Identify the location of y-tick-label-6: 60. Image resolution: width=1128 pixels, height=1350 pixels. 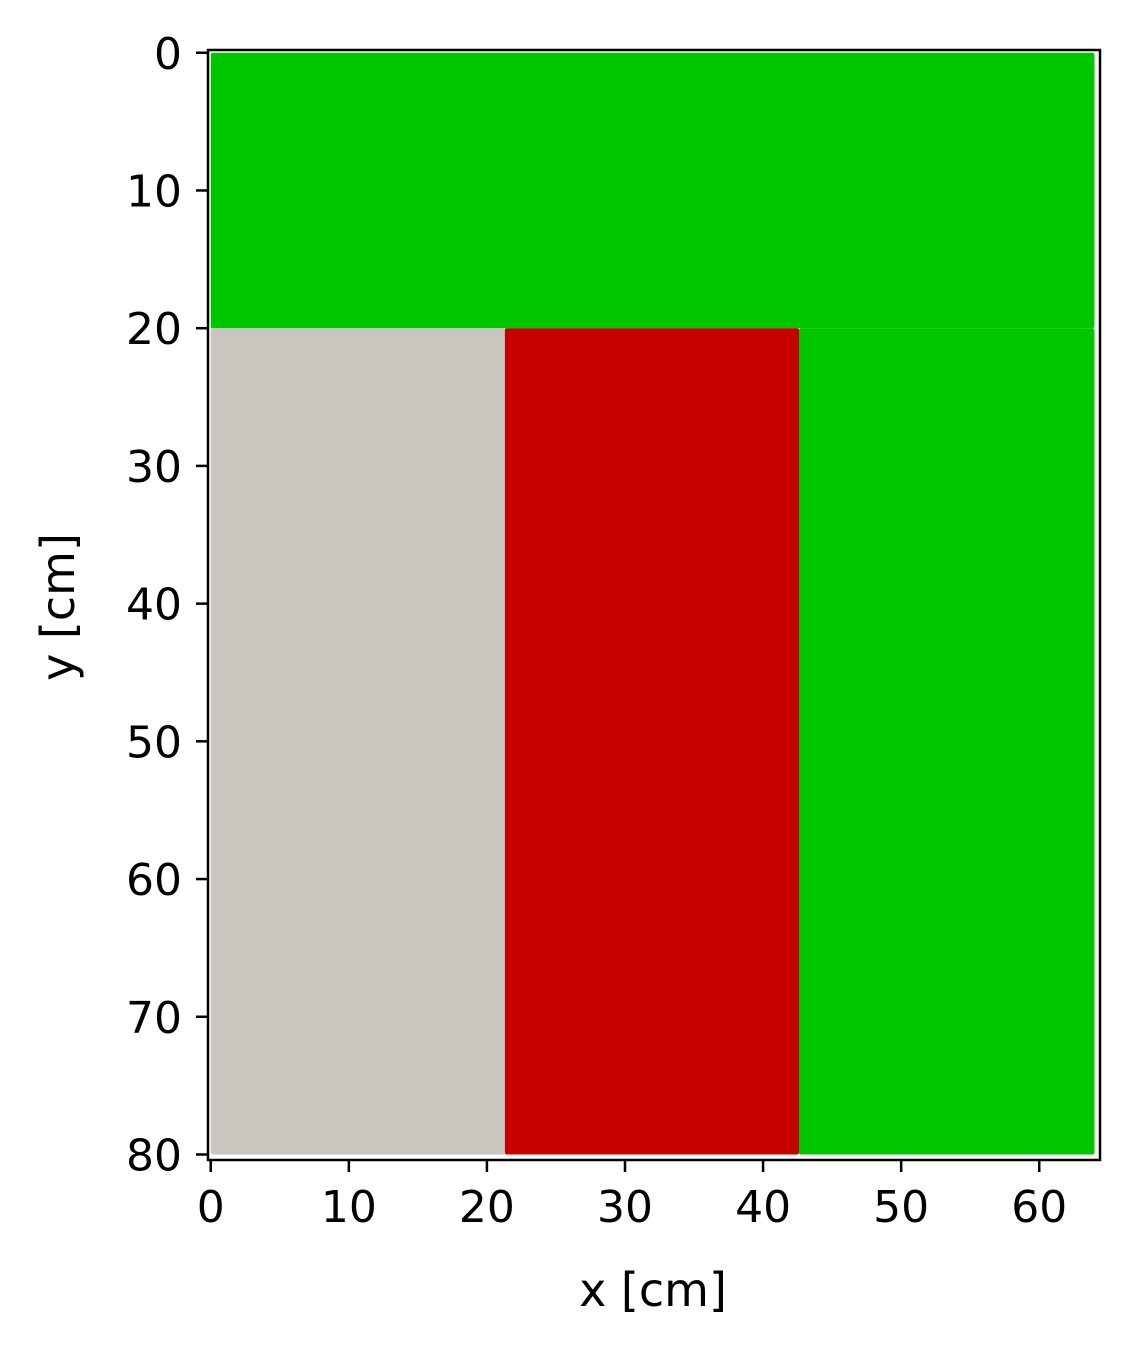
(154, 880).